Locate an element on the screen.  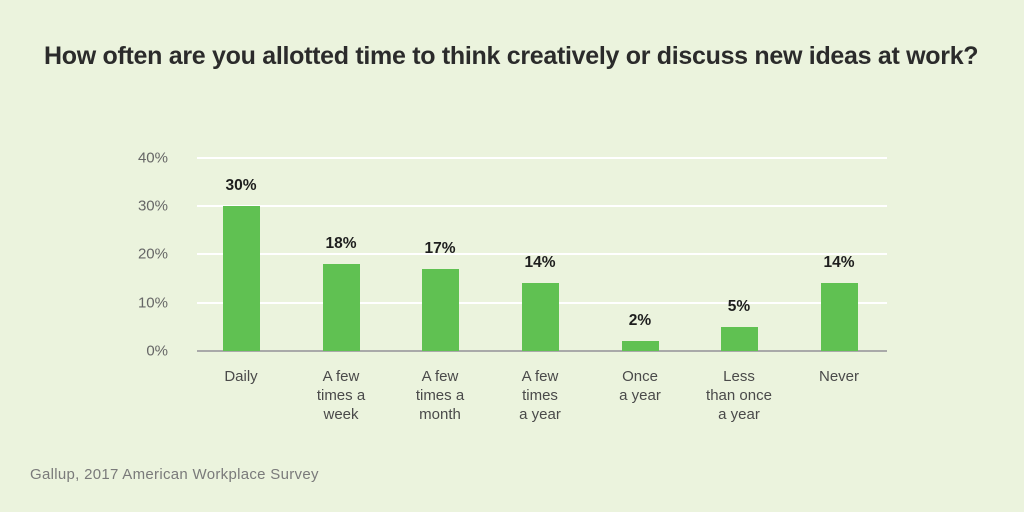
bar-value-label: 18% is located at coordinates (341, 244).